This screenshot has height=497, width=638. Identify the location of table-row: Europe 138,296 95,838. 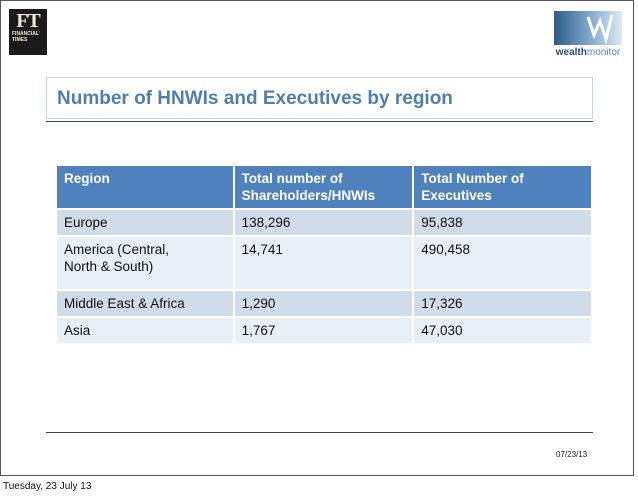
(324, 222).